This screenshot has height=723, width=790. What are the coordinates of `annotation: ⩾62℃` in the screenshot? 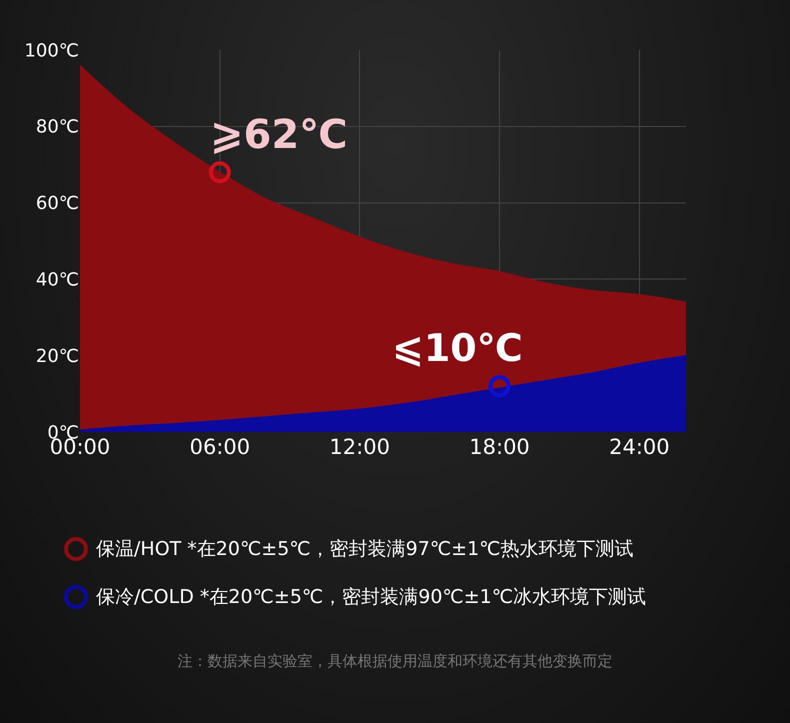 It's located at (279, 135).